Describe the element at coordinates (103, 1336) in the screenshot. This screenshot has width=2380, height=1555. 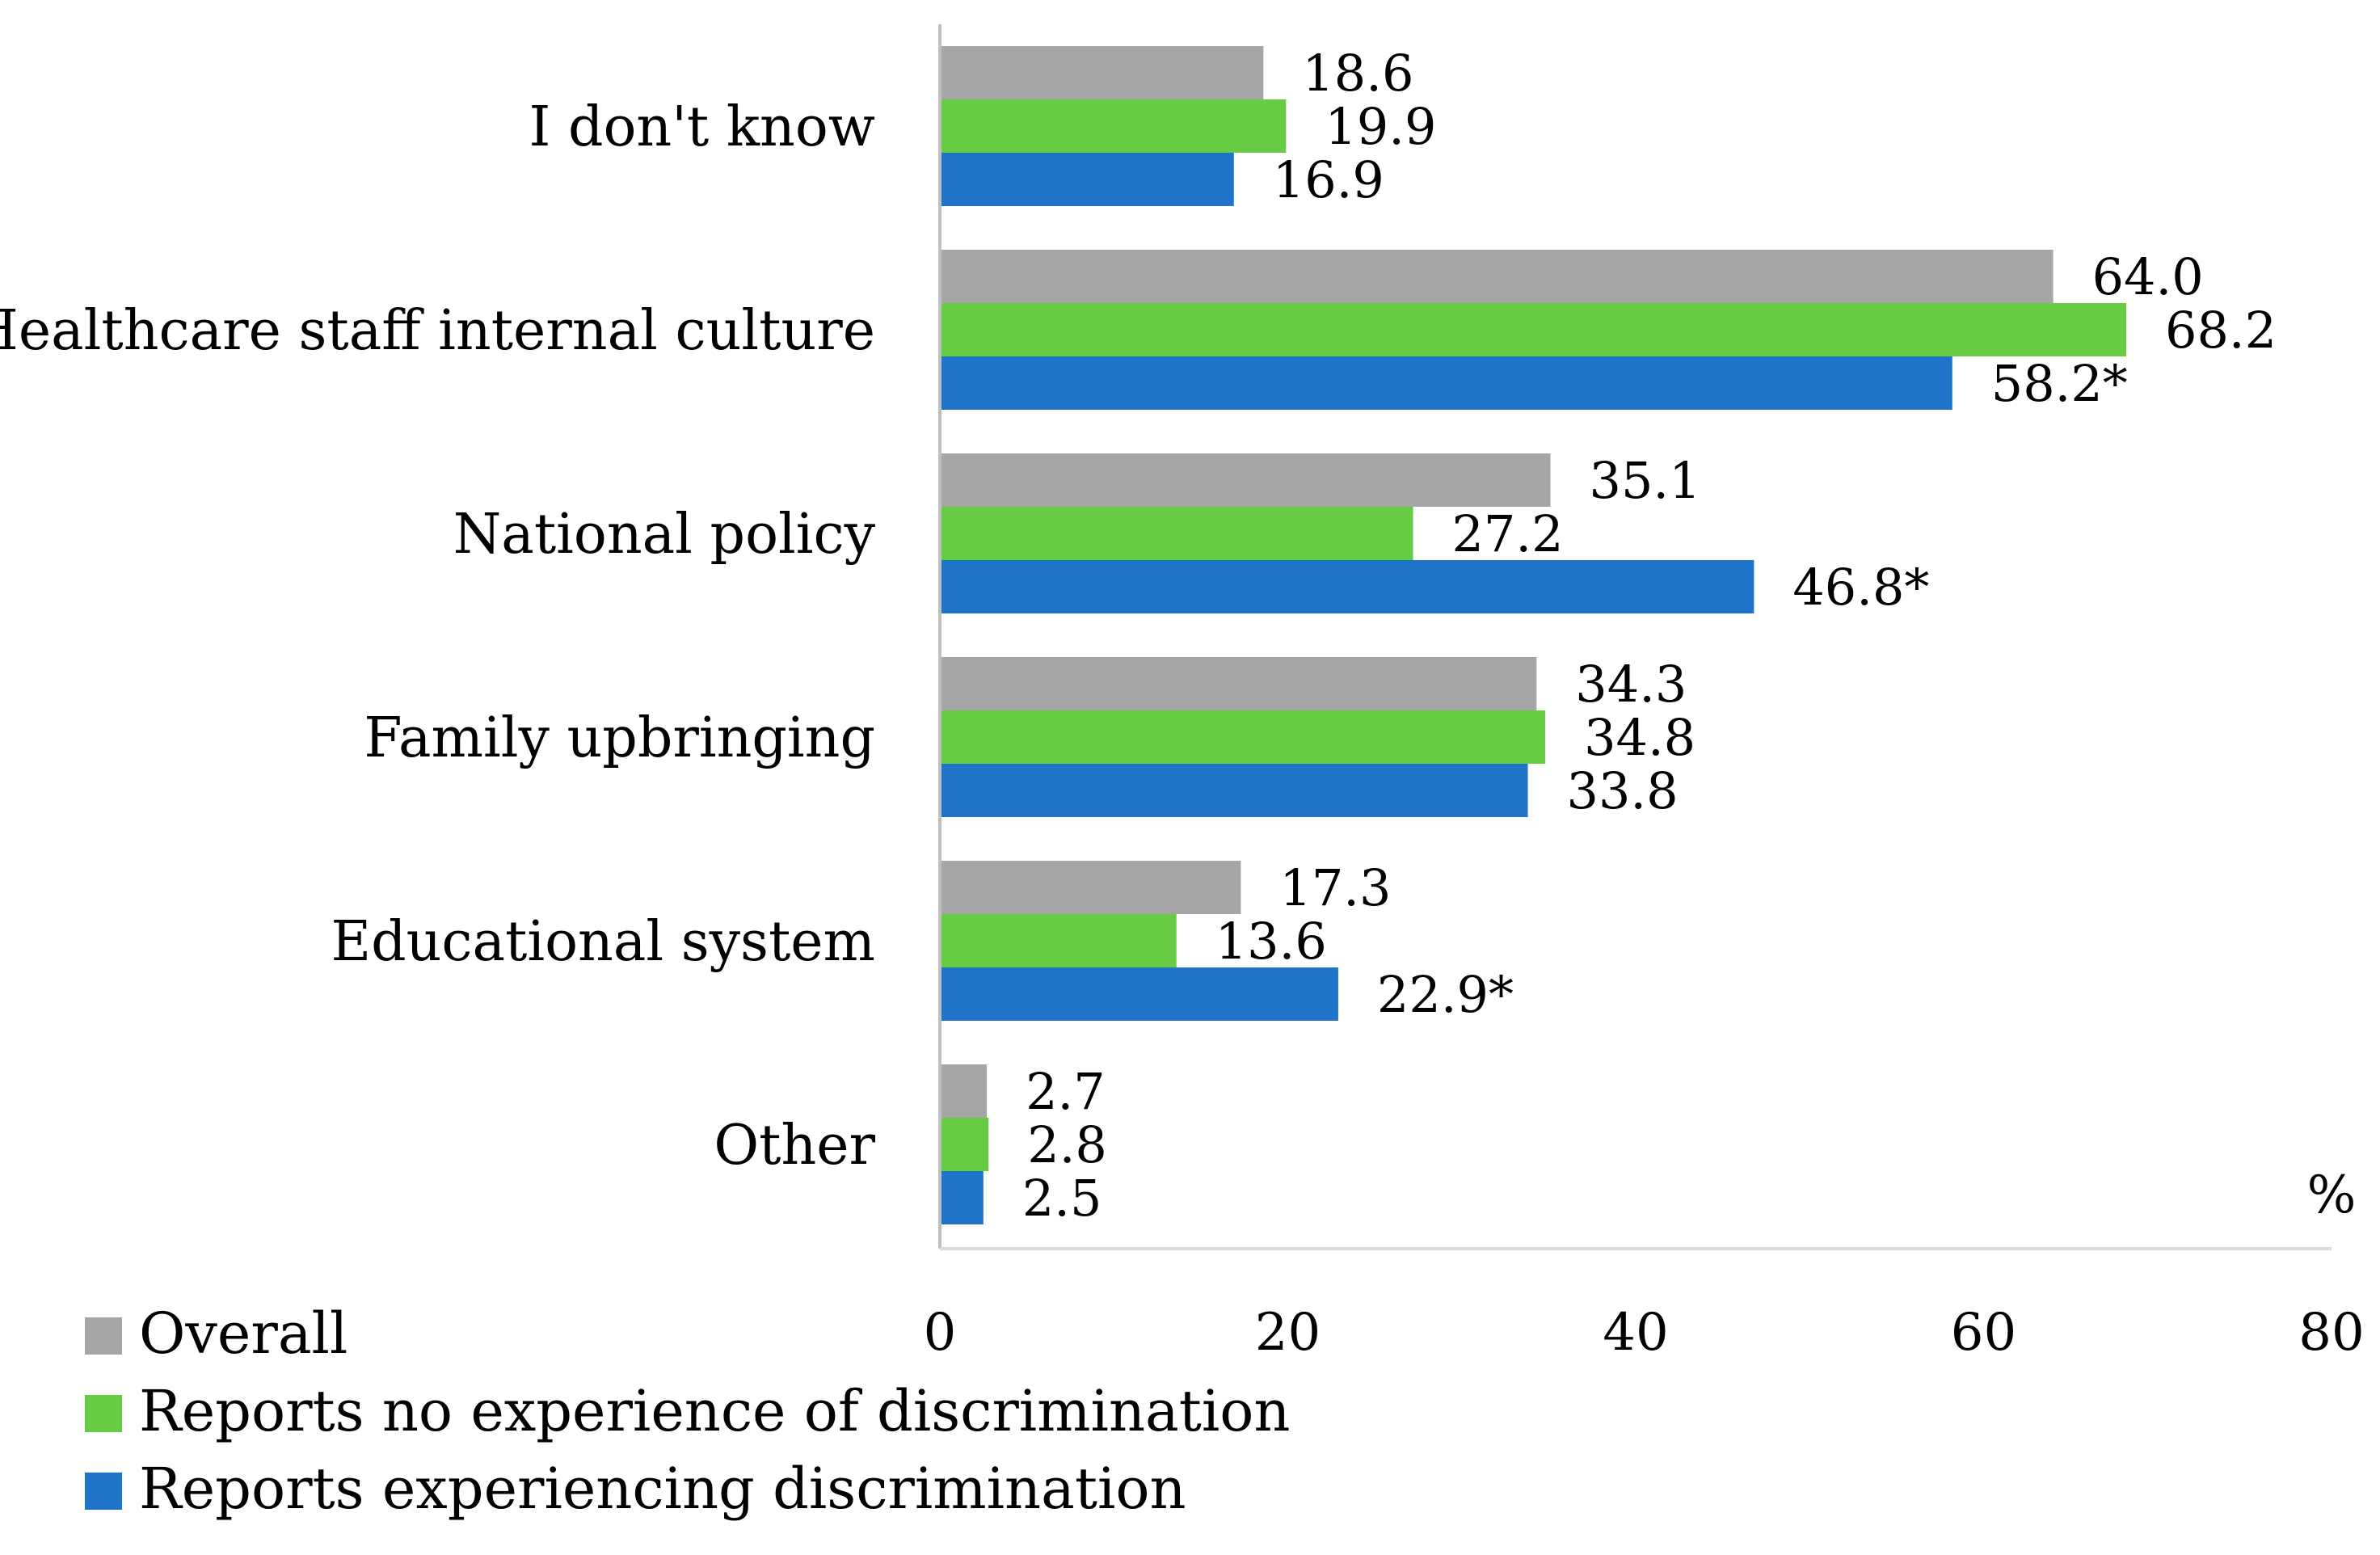
I see `legend-swatch-overall` at that location.